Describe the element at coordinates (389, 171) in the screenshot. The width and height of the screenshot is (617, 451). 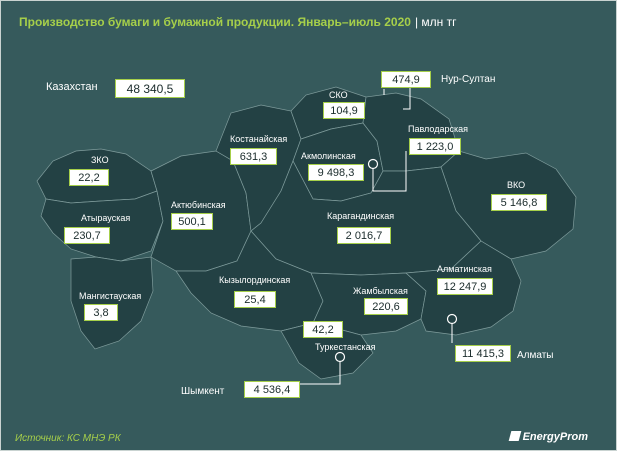
I see `leader-akmola` at that location.